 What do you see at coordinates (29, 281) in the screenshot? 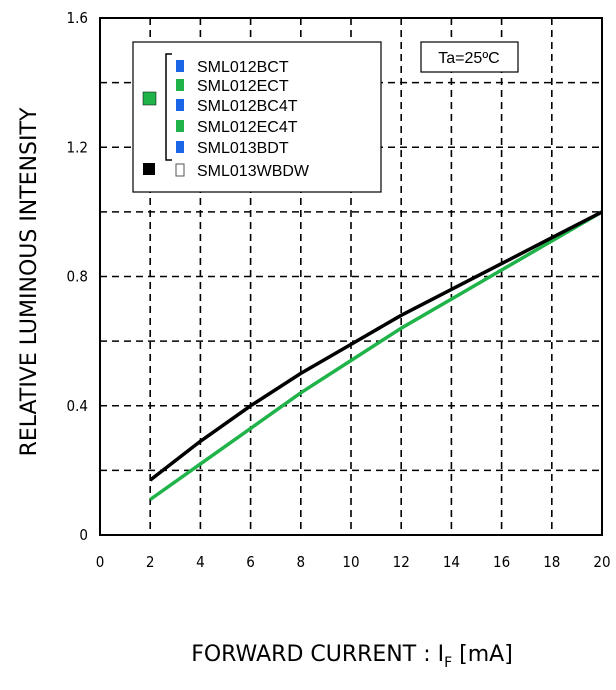
I see `y-axis-title: RELATIVE LUMINOUS INTENSITY` at bounding box center [29, 281].